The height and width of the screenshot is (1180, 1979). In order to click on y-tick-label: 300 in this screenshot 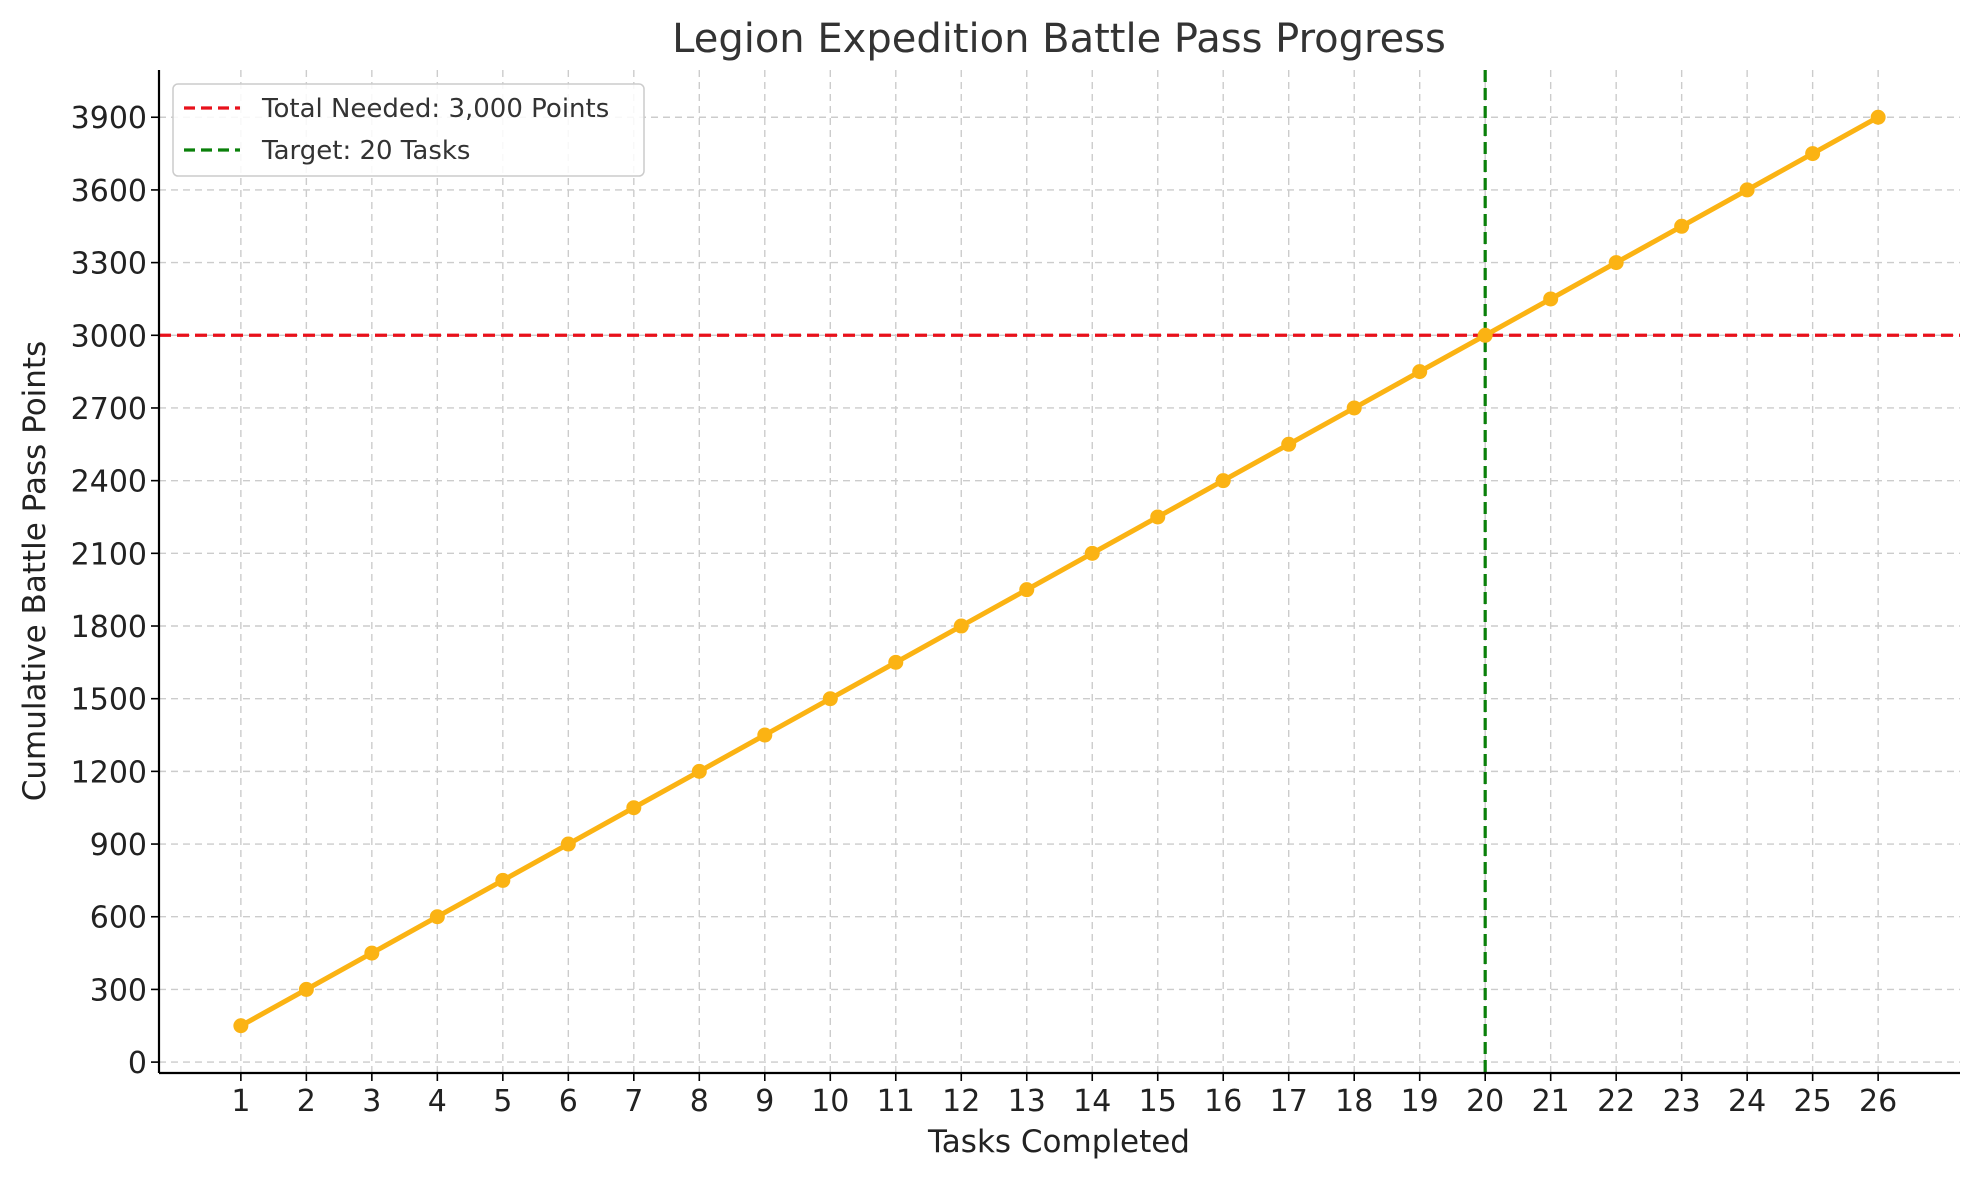, I will do `click(118, 990)`.